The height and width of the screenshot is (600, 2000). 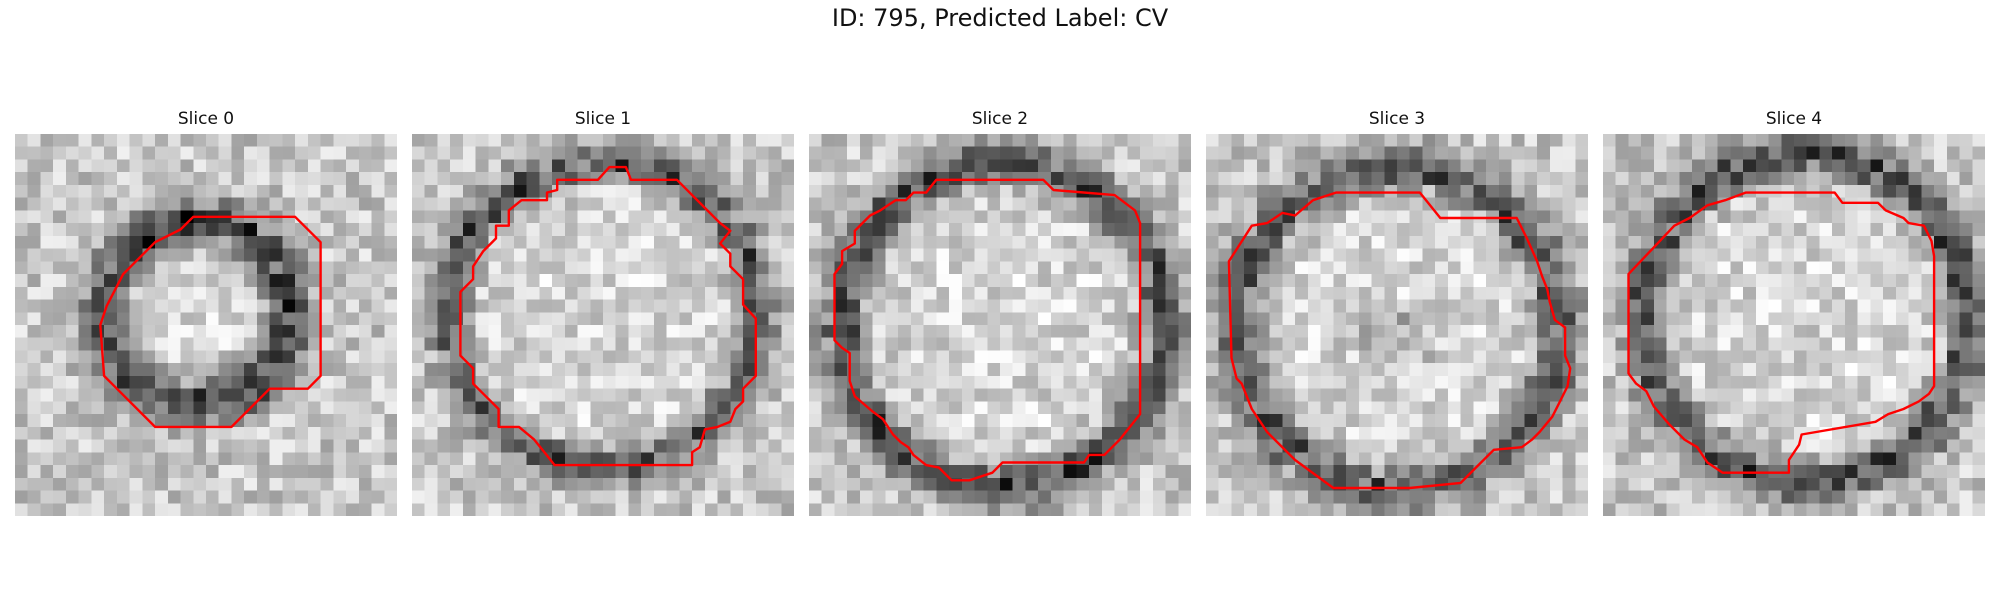 I want to click on slice-title: Slice 0, so click(x=206, y=119).